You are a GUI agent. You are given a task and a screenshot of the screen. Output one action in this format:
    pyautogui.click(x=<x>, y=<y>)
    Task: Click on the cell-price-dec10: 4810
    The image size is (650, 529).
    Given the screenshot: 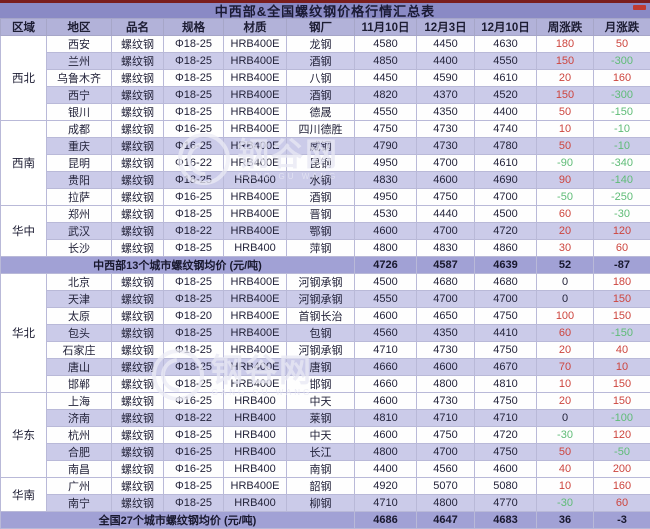 What is the action you would take?
    pyautogui.click(x=506, y=384)
    